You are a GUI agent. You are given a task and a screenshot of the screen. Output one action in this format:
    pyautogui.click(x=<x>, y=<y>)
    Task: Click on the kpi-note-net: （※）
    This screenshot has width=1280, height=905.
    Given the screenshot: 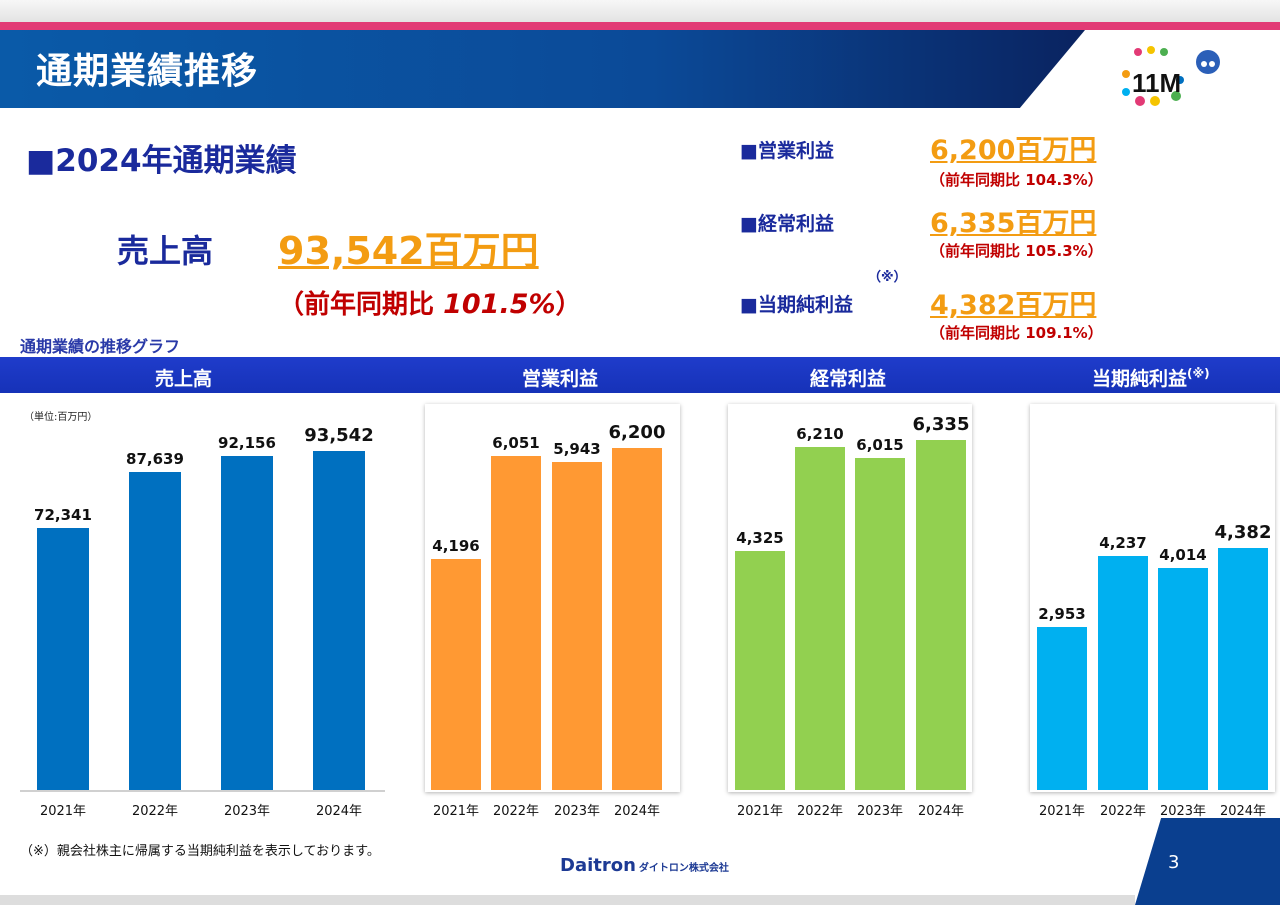 What is the action you would take?
    pyautogui.click(x=887, y=277)
    